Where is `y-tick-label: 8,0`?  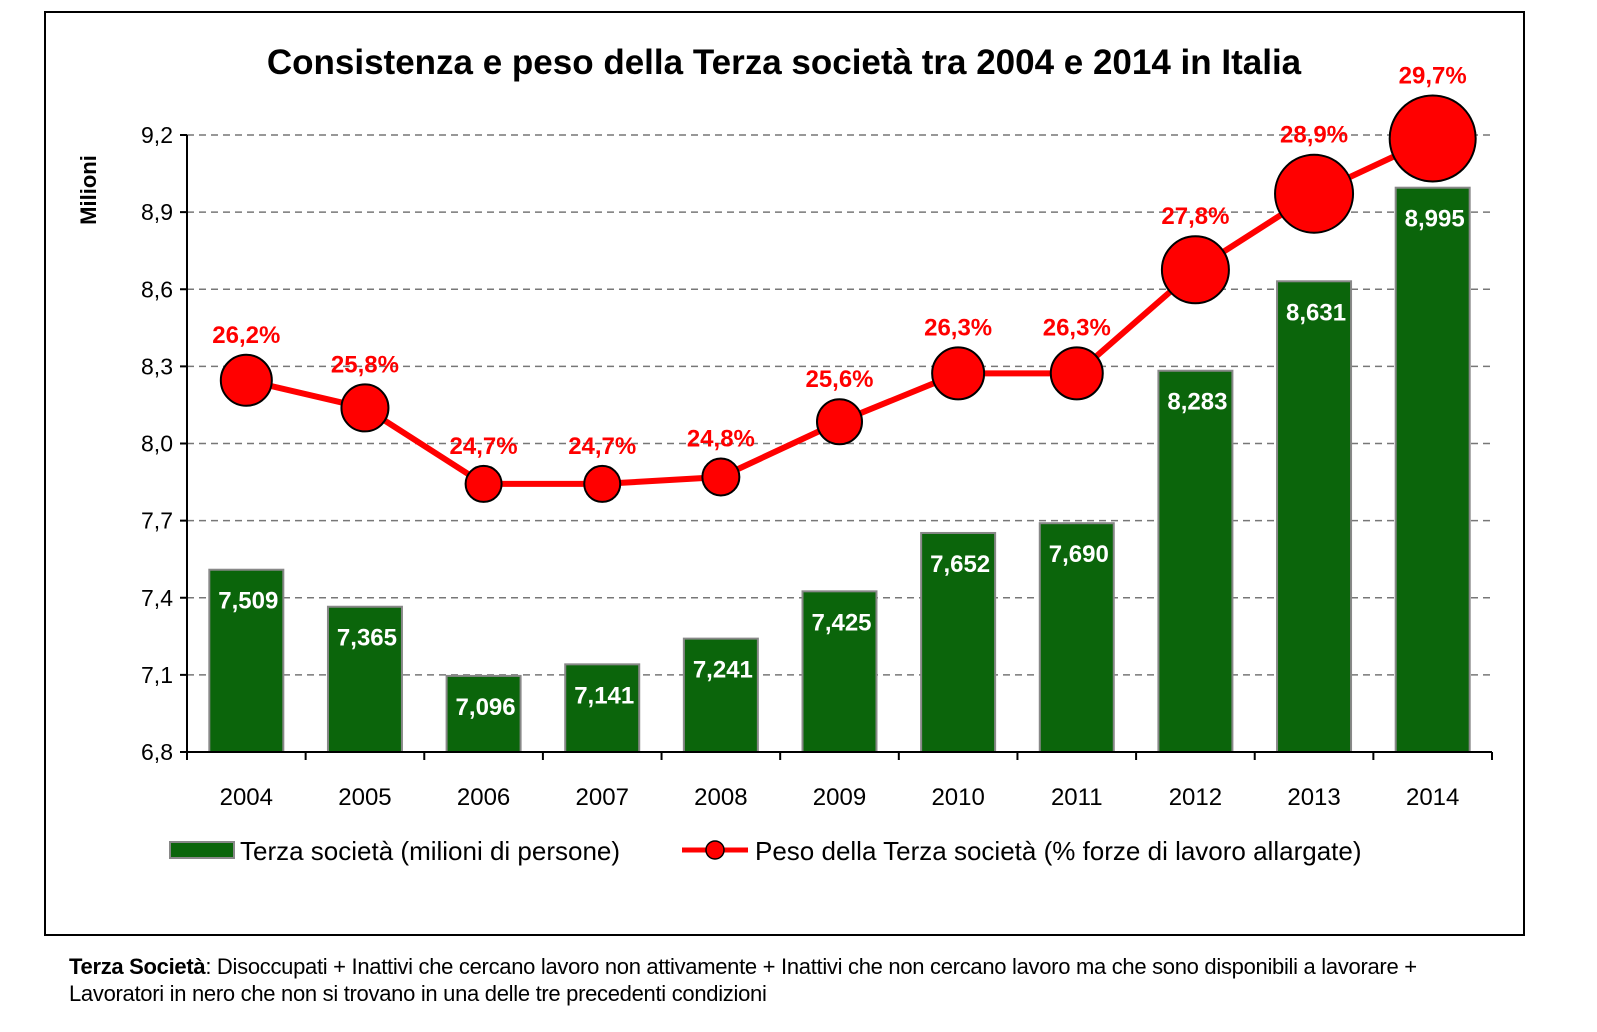 y-tick-label: 8,0 is located at coordinates (157, 444).